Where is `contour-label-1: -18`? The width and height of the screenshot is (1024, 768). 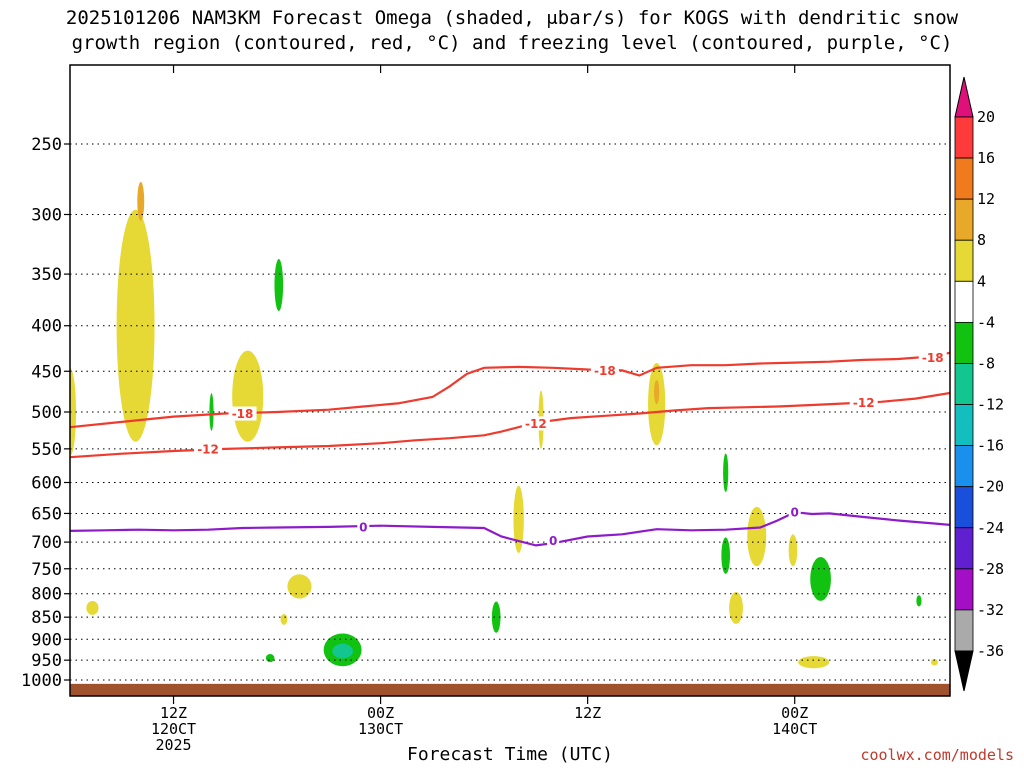
contour-label-1: -18 is located at coordinates (605, 371).